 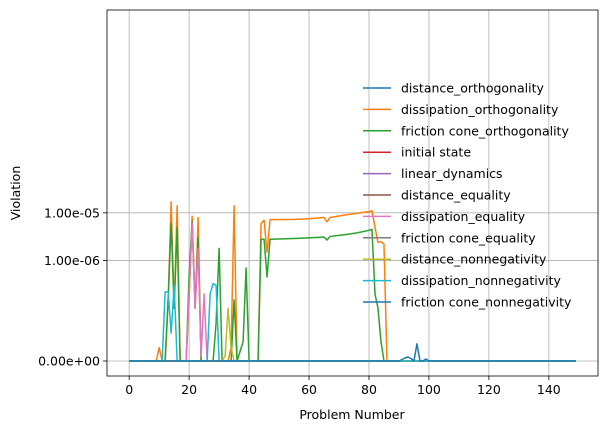 What do you see at coordinates (72, 212) in the screenshot?
I see `y-tick-label: 1.00e-05` at bounding box center [72, 212].